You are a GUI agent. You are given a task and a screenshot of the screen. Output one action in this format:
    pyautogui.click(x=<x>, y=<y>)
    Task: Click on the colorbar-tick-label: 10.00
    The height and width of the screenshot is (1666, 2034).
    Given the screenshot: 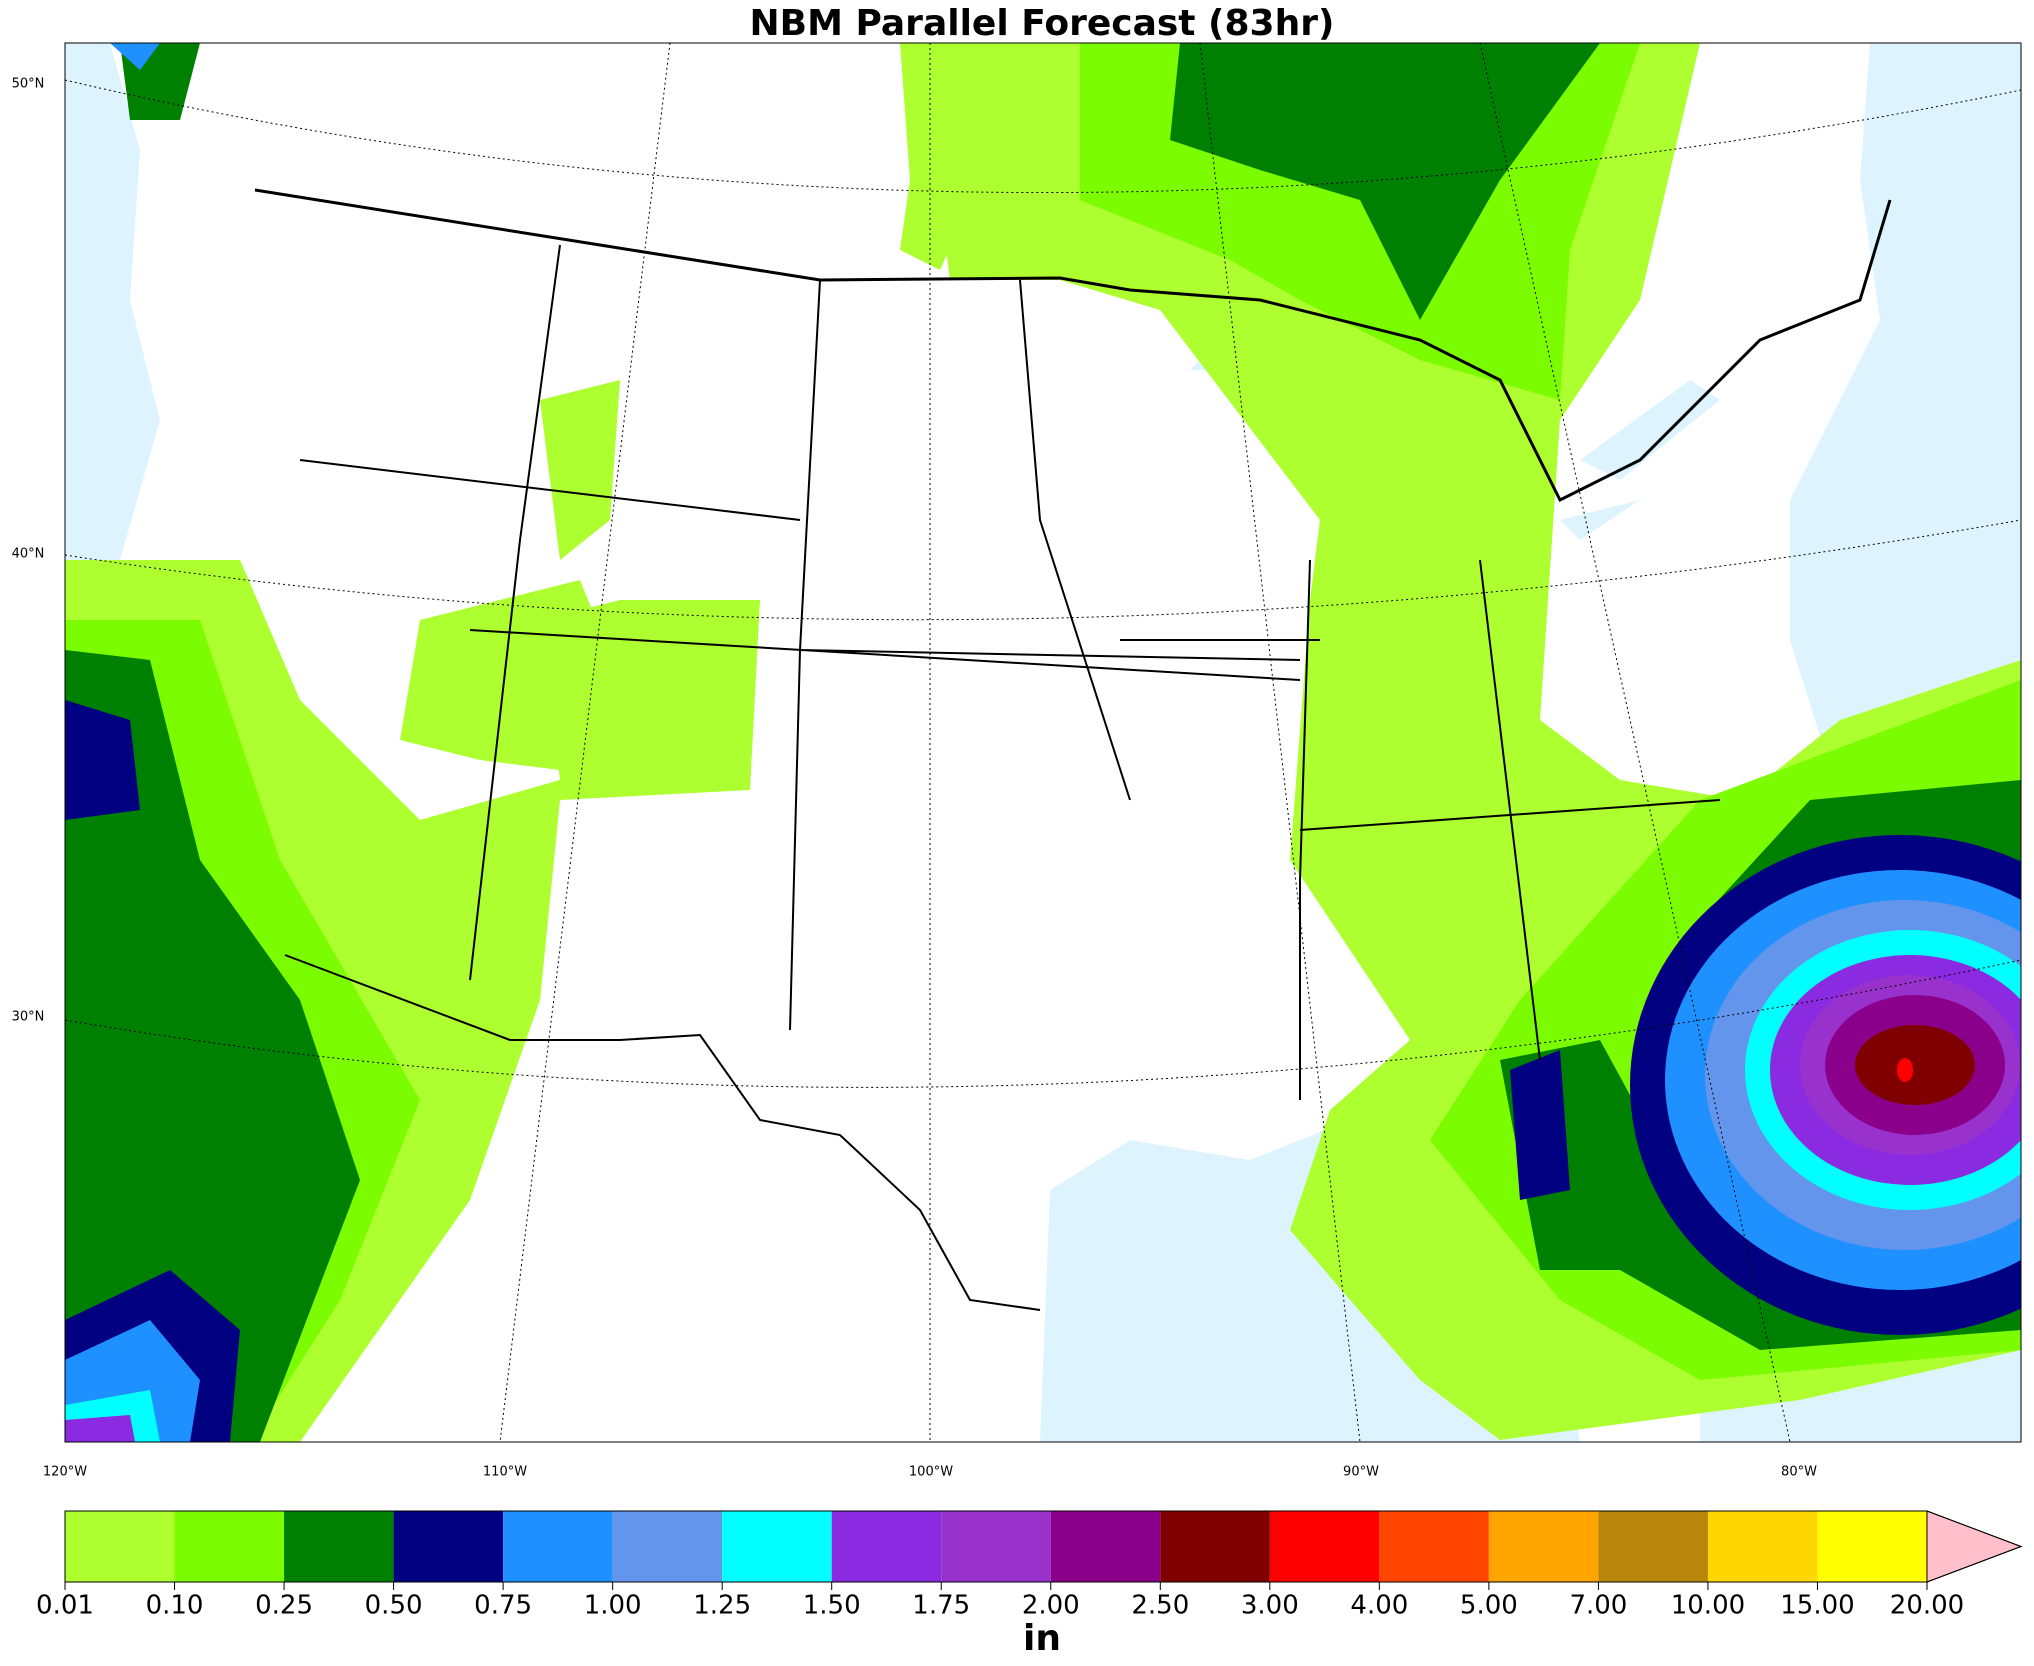 What is the action you would take?
    pyautogui.click(x=1708, y=1606)
    